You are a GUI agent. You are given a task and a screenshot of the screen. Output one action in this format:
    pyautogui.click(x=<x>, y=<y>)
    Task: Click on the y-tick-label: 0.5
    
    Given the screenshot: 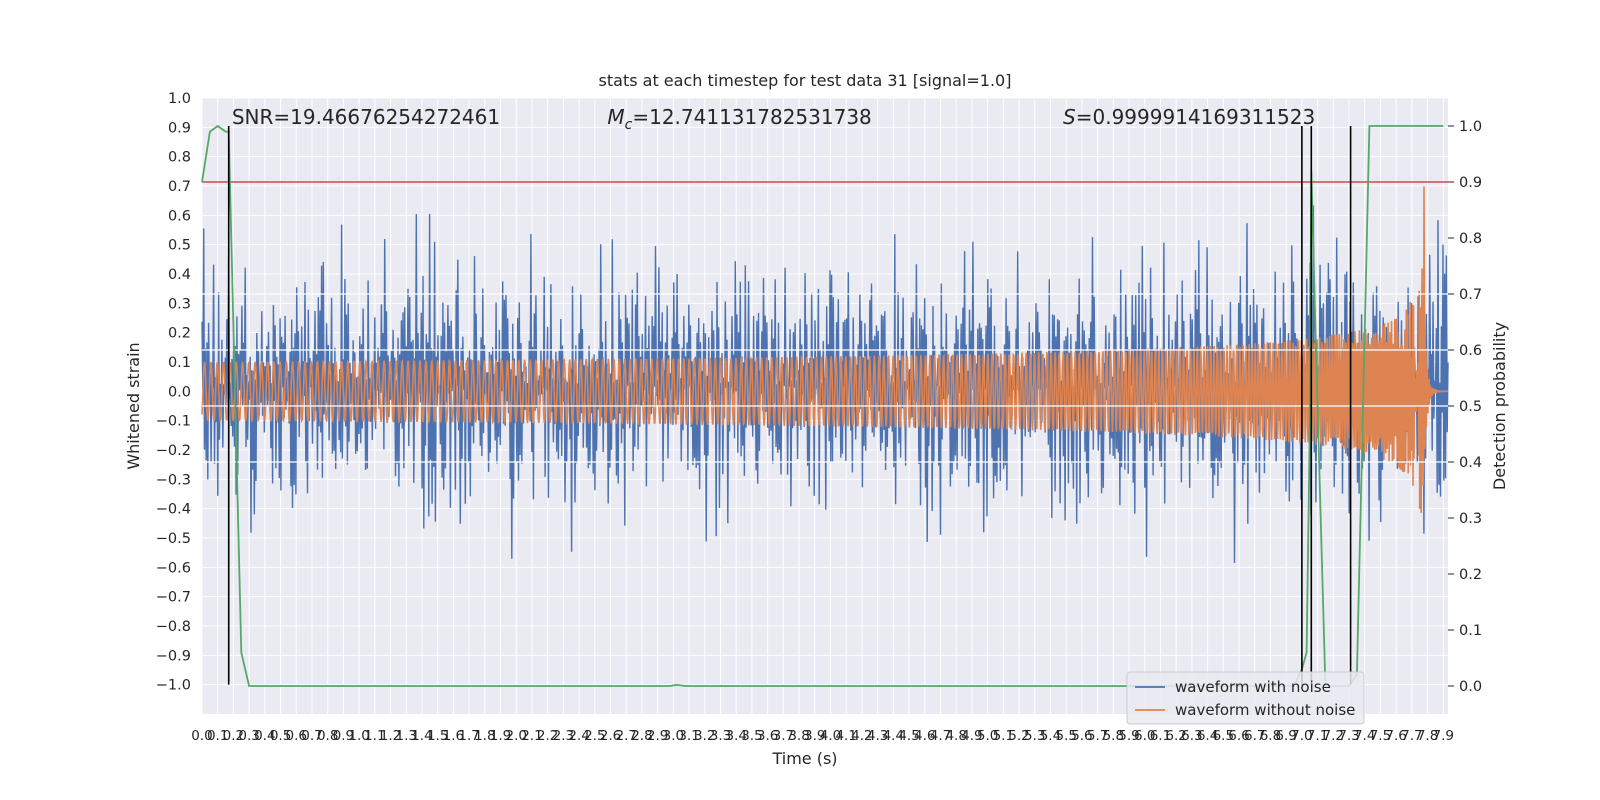 What is the action you would take?
    pyautogui.click(x=179, y=246)
    